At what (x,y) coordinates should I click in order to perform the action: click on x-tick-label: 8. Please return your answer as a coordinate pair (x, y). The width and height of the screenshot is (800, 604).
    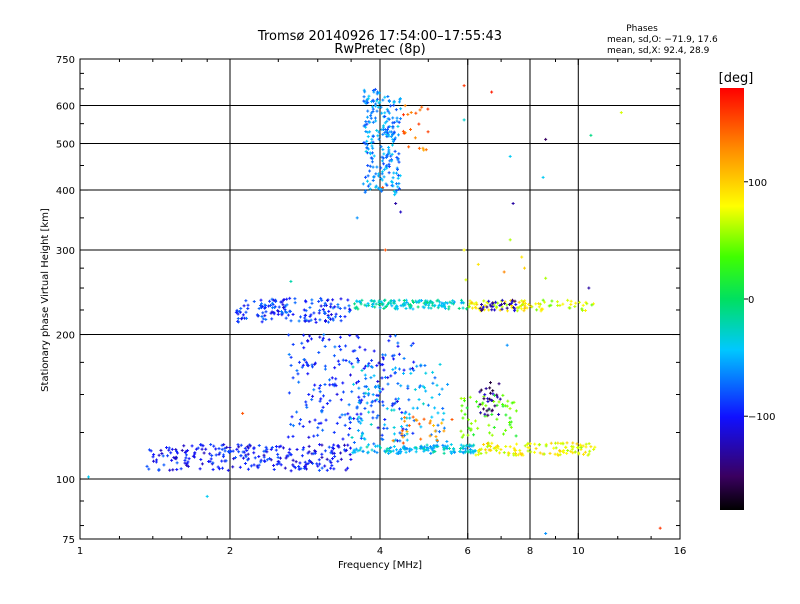
    Looking at the image, I should click on (530, 551).